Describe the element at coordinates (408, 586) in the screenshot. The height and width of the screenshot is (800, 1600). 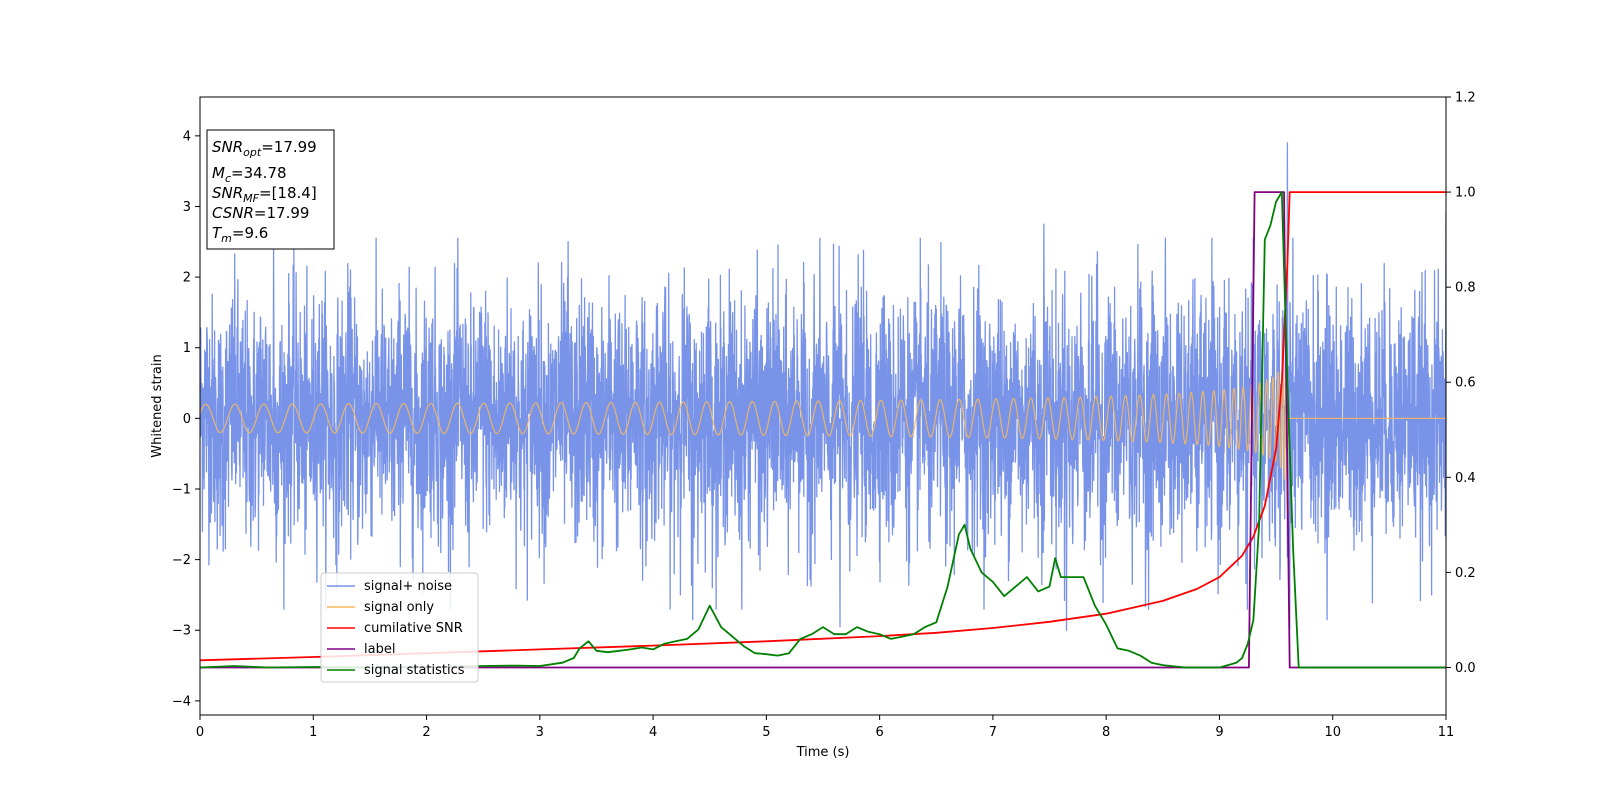
I see `legend-entry-signal-noise: signal+ noise` at that location.